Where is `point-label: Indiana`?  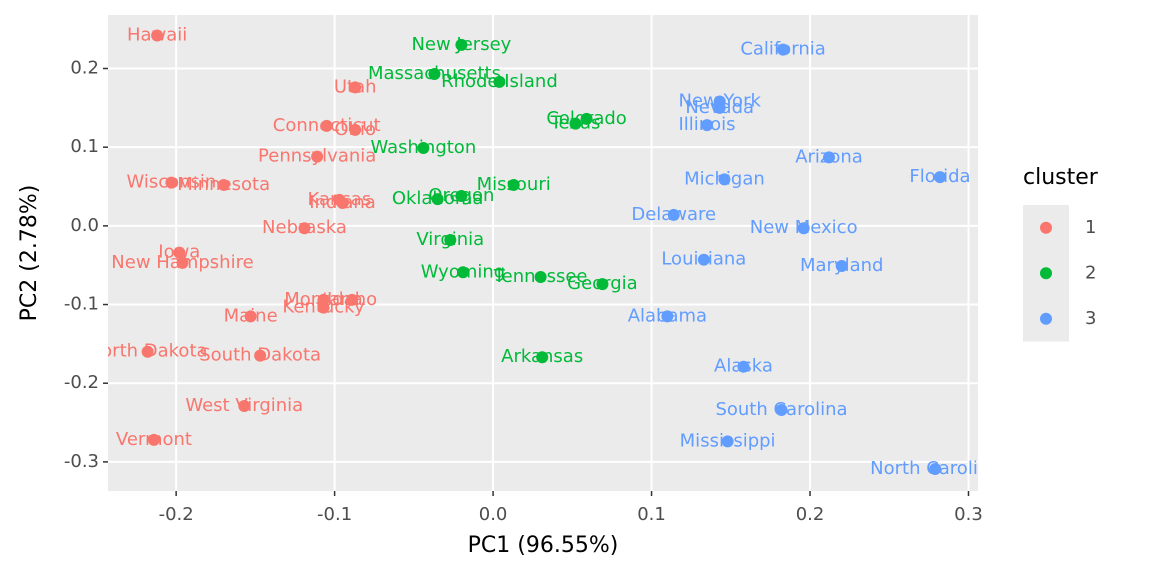
point-label: Indiana is located at coordinates (342, 202).